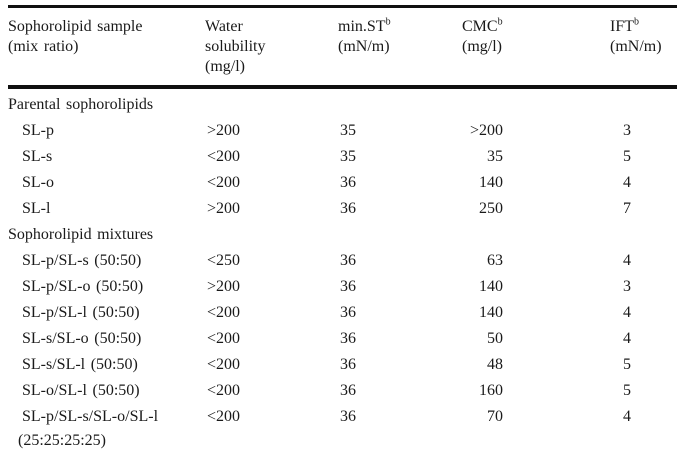 The image size is (688, 455). I want to click on cell-sample: SL-o/SL-l (50:50), so click(81, 390).